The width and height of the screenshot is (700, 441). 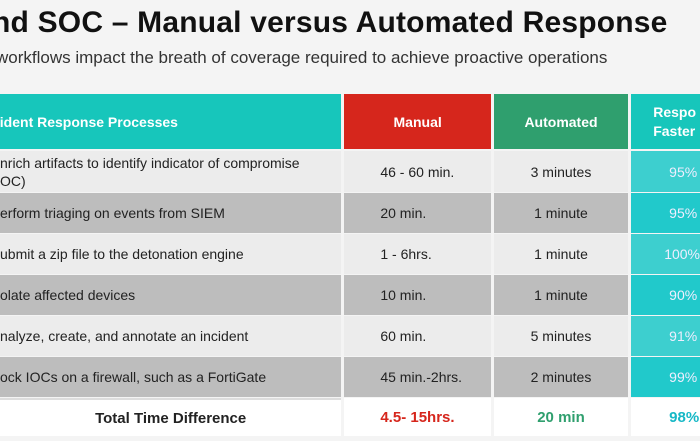 What do you see at coordinates (665, 377) in the screenshot?
I see `faster-cell: 99%` at bounding box center [665, 377].